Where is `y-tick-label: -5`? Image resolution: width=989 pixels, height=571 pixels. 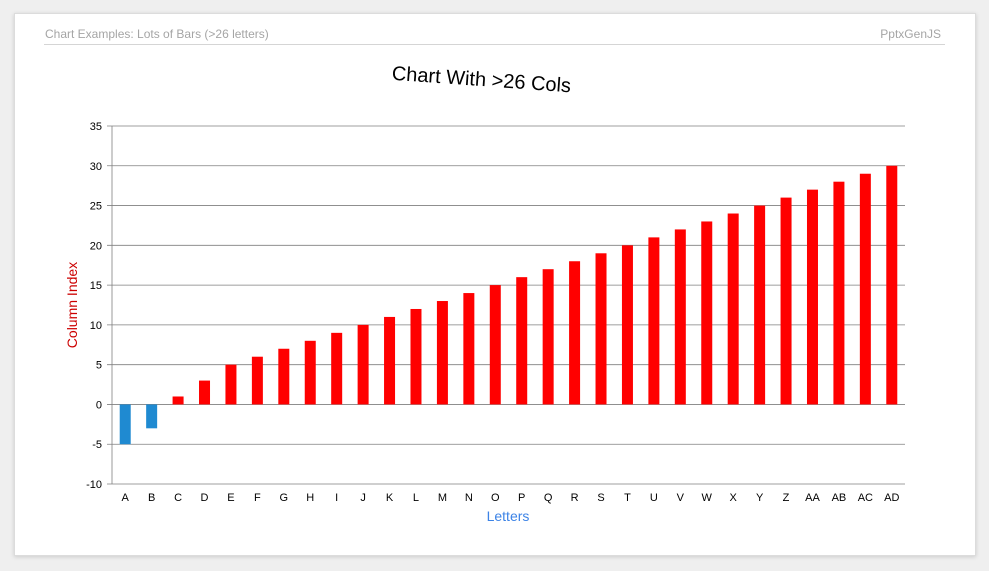 y-tick-label: -5 is located at coordinates (97, 445).